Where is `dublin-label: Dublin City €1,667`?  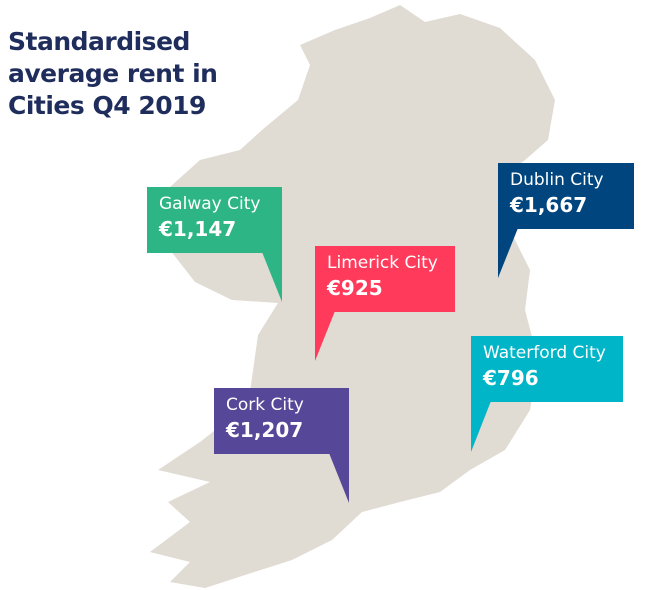 dublin-label: Dublin City €1,667 is located at coordinates (566, 196).